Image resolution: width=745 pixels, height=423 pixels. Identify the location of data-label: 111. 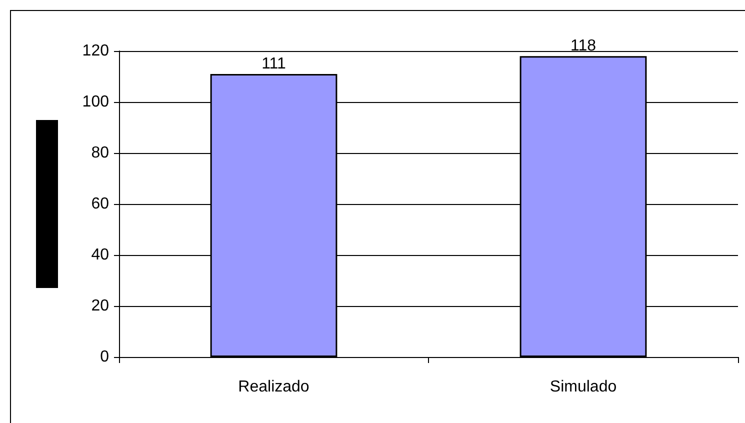
(274, 63).